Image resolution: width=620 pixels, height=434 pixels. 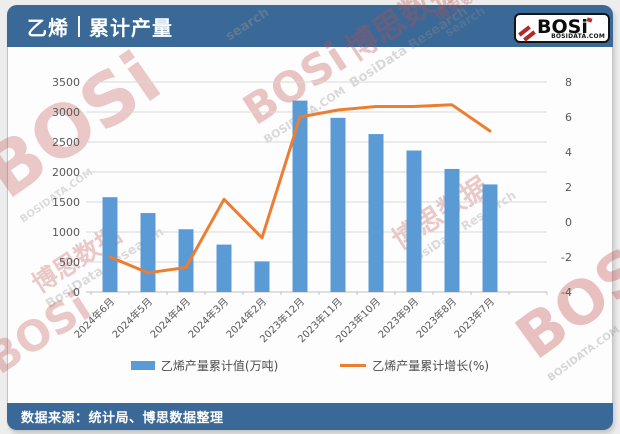 What do you see at coordinates (568, 117) in the screenshot?
I see `right-axis-tick: 6` at bounding box center [568, 117].